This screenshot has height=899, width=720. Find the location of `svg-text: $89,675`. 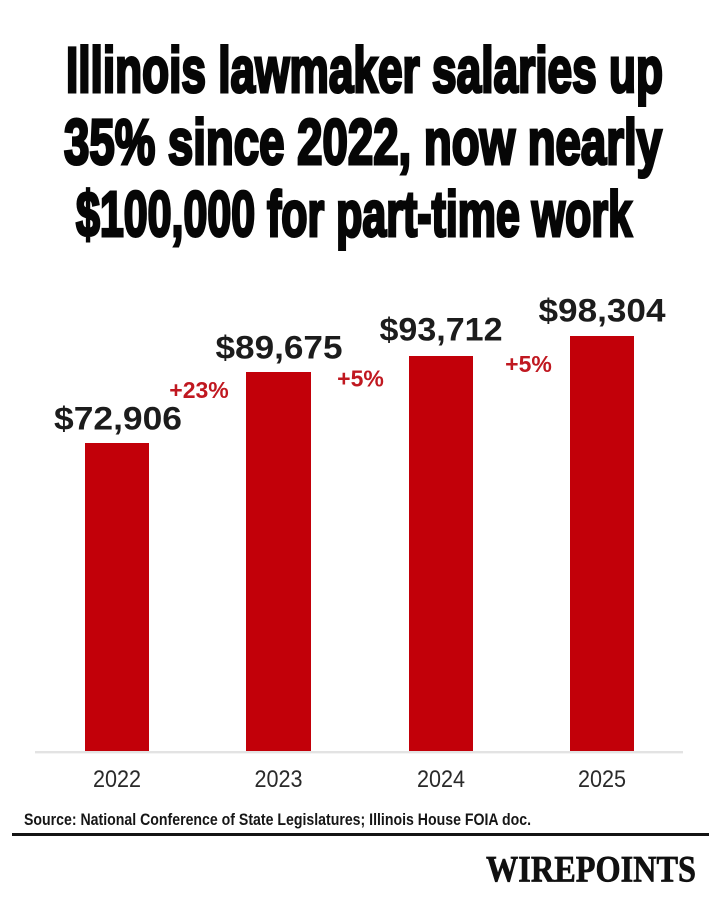

svg-text: $89,675 is located at coordinates (279, 348).